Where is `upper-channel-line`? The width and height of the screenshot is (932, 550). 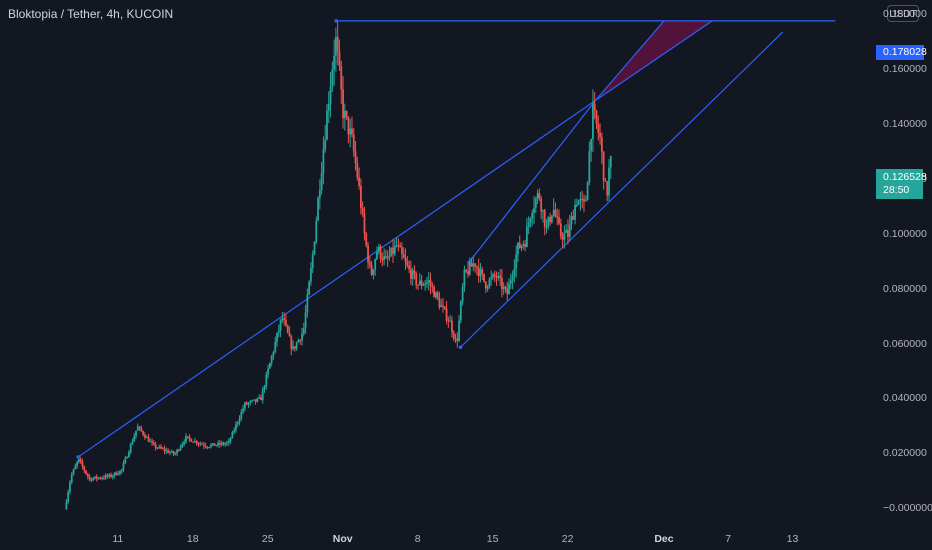
upper-channel-line is located at coordinates (532, 181).